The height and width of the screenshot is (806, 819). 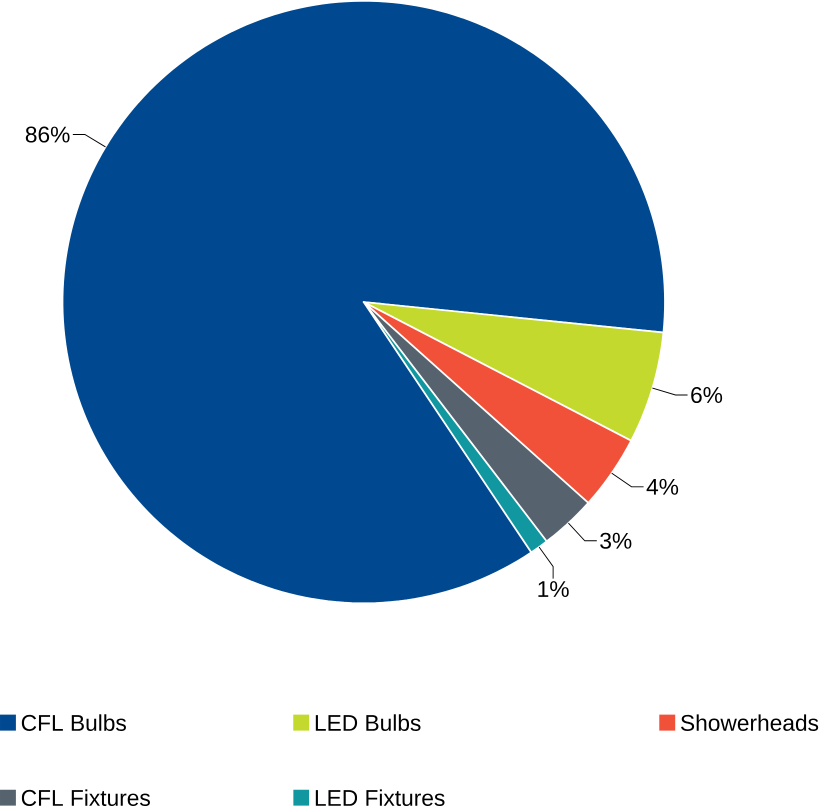 What do you see at coordinates (380, 797) in the screenshot?
I see `legend-label: LED Fixtures` at bounding box center [380, 797].